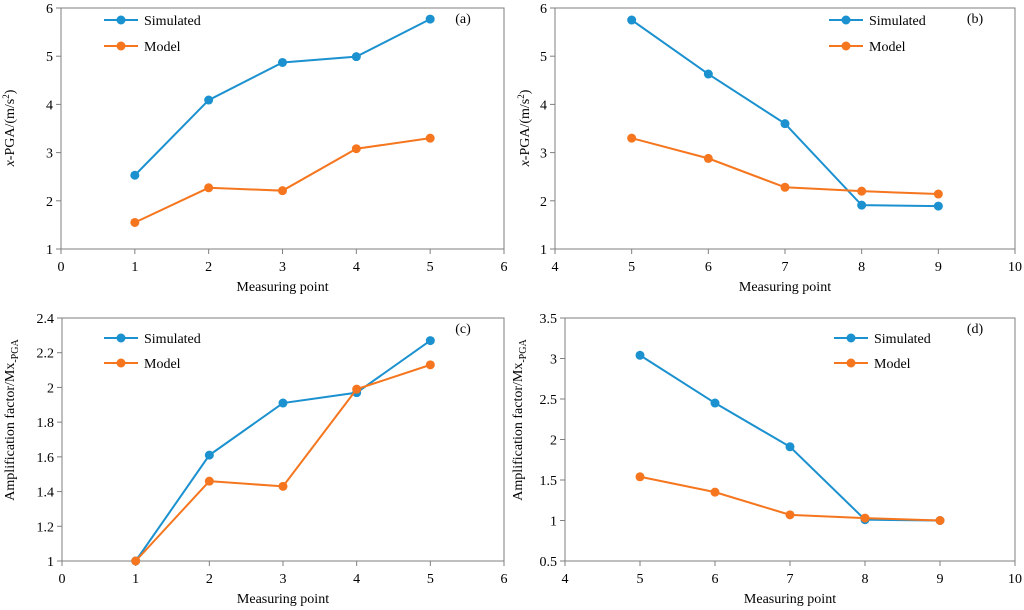 This screenshot has height=610, width=1024. What do you see at coordinates (975, 329) in the screenshot?
I see `panel-label: (d)` at bounding box center [975, 329].